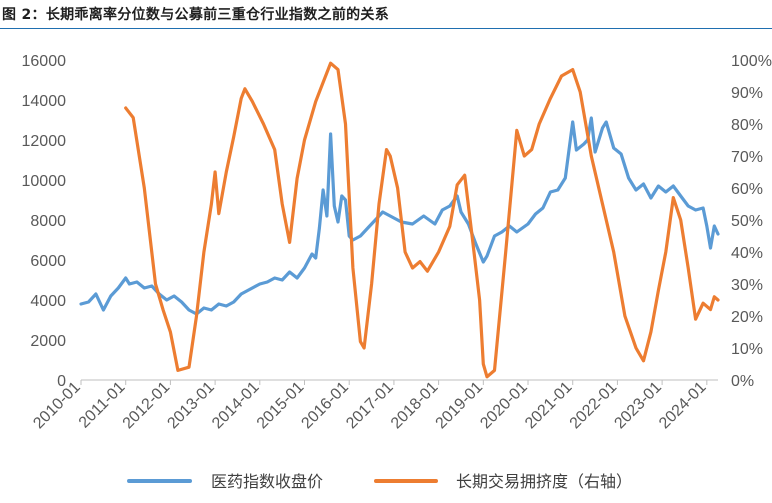  What do you see at coordinates (102, 405) in the screenshot?
I see `x-tick-label: 2011-01` at bounding box center [102, 405].